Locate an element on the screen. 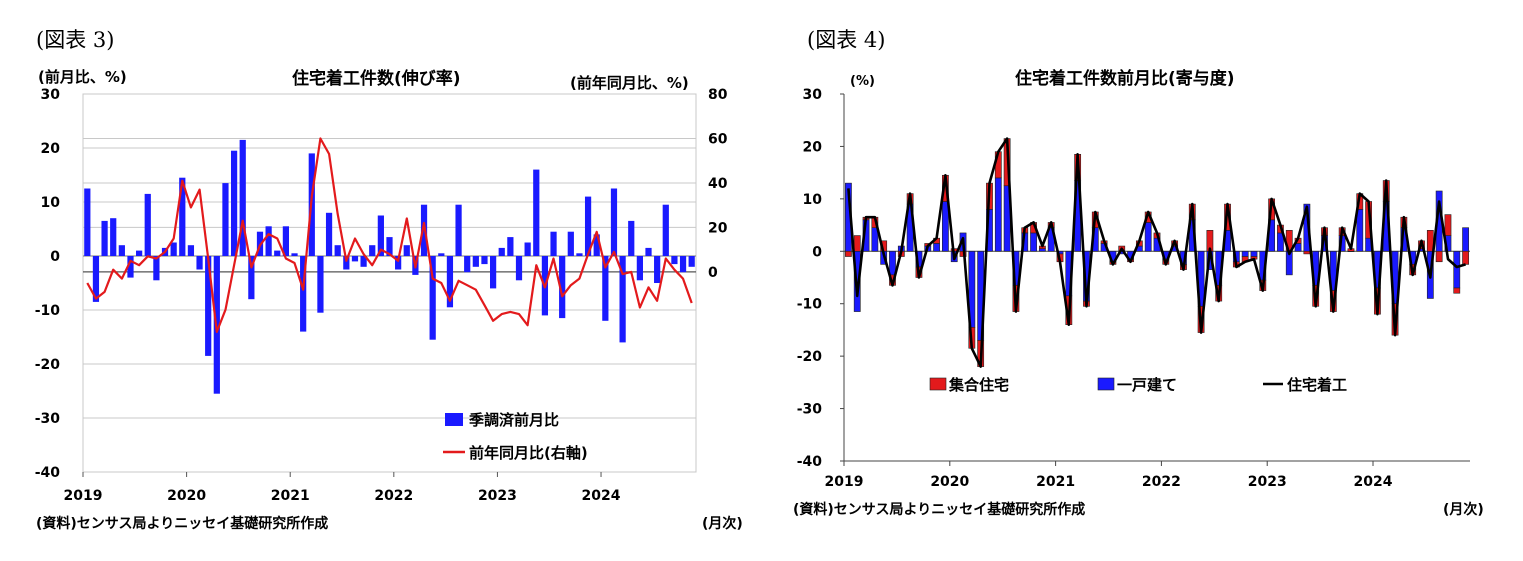 This screenshot has width=1523, height=561. figure-3-left-axis-unit: (前月比、%) is located at coordinates (82, 77).